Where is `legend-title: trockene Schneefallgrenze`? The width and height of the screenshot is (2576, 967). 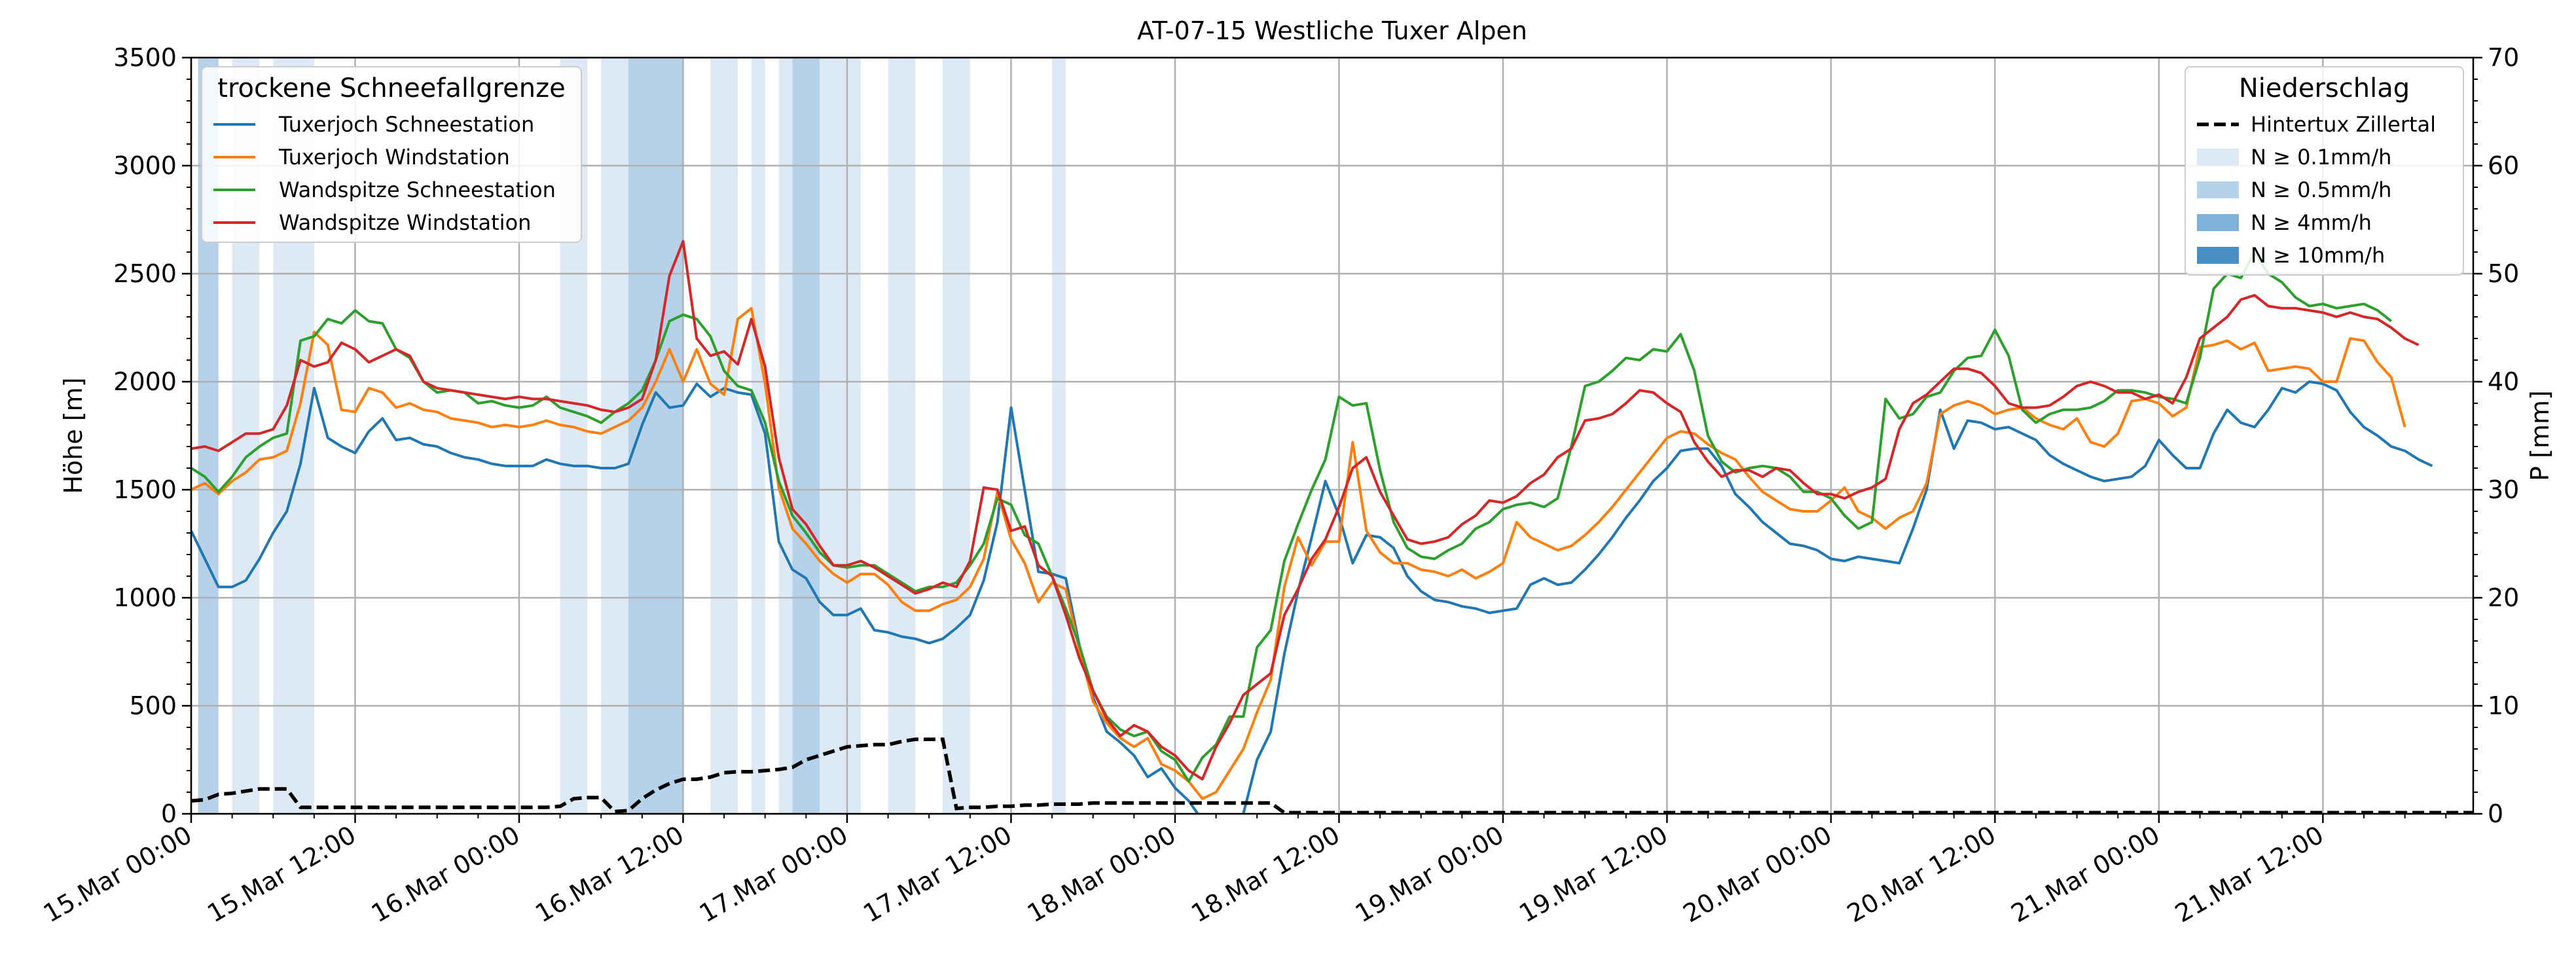
legend-title: trockene Schneefallgrenze is located at coordinates (391, 88).